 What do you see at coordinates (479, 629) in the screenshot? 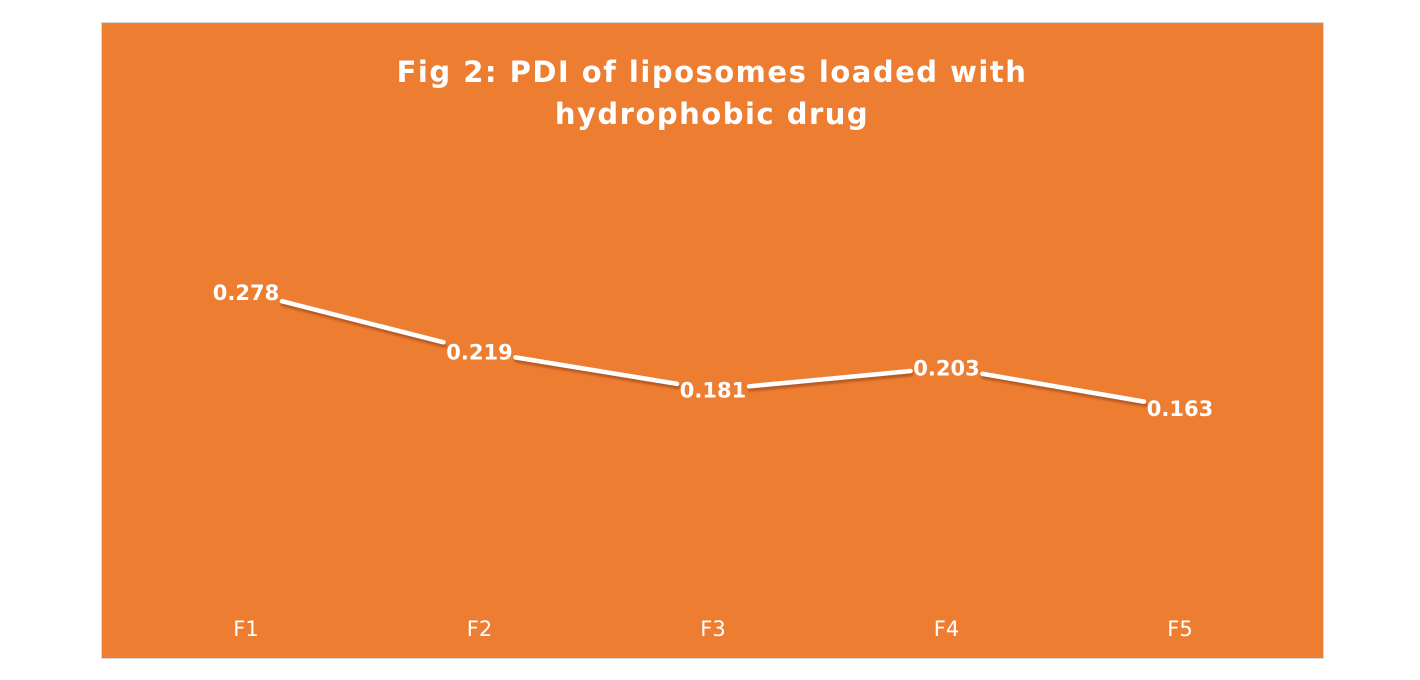
I see `x-tick-label-f2: F2` at bounding box center [479, 629].